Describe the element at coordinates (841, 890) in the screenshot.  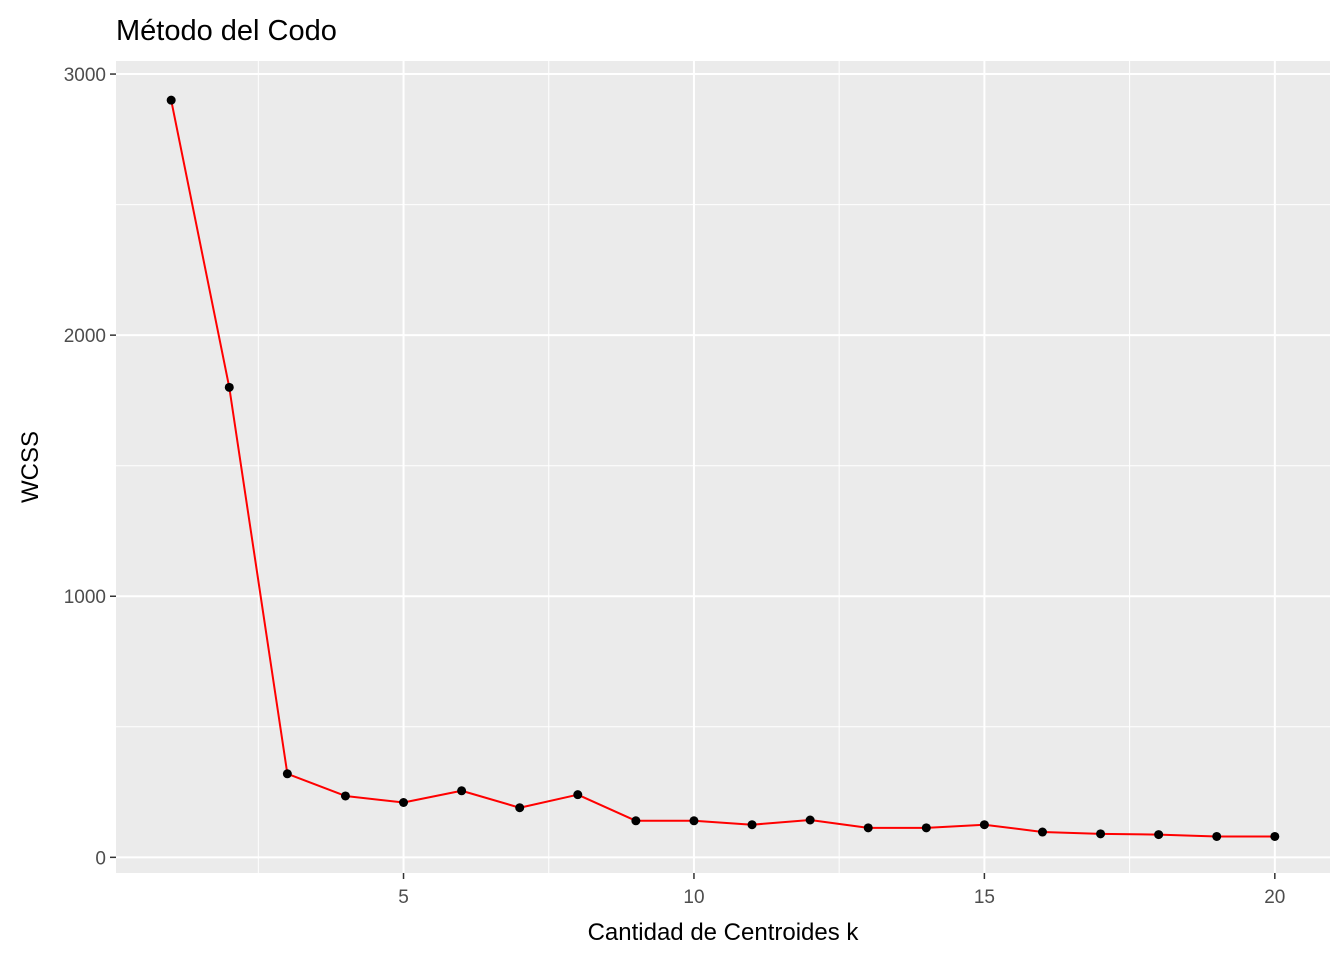
I see `x-axis: 5 10 15 20` at that location.